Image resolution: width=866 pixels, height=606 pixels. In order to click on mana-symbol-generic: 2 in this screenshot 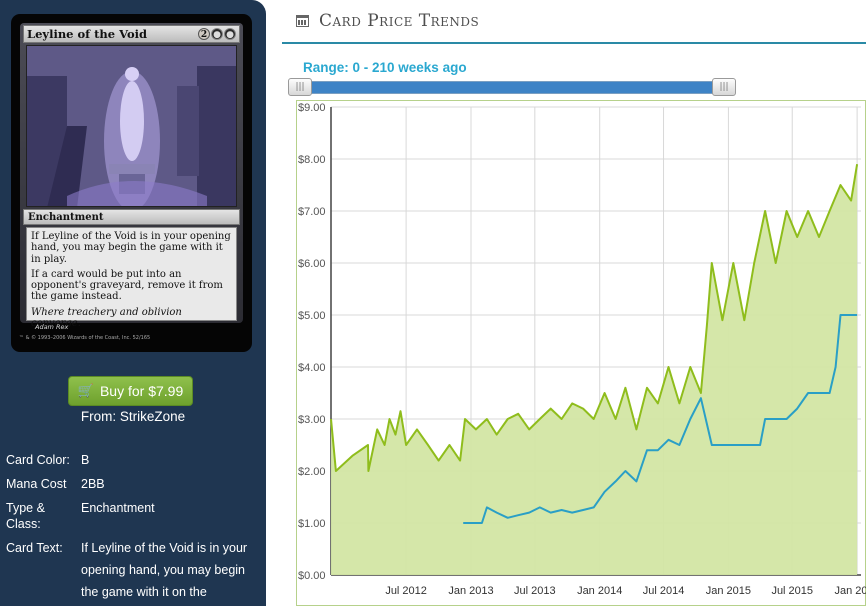, I will do `click(204, 34)`.